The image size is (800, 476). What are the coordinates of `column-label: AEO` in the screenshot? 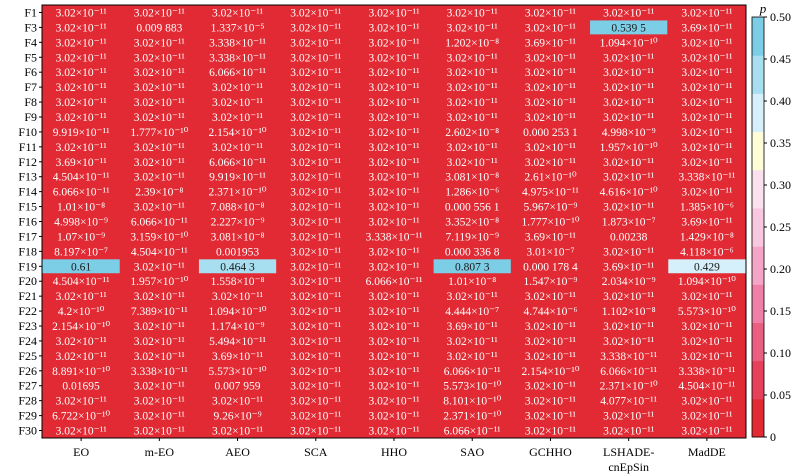 It's located at (237, 452).